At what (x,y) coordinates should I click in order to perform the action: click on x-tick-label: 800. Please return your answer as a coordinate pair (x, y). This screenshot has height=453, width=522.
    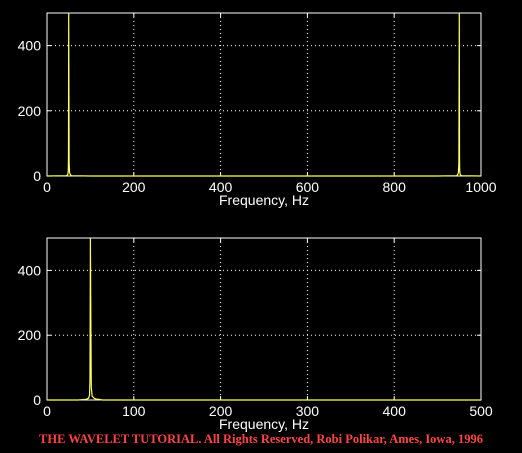
    Looking at the image, I should click on (395, 187).